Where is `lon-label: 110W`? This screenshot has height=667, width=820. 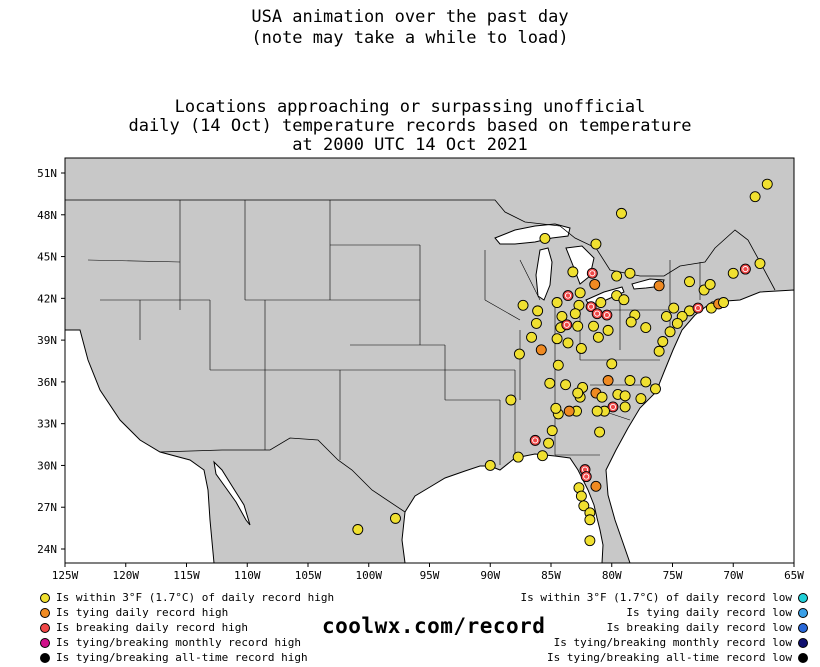 lon-label: 110W is located at coordinates (247, 575).